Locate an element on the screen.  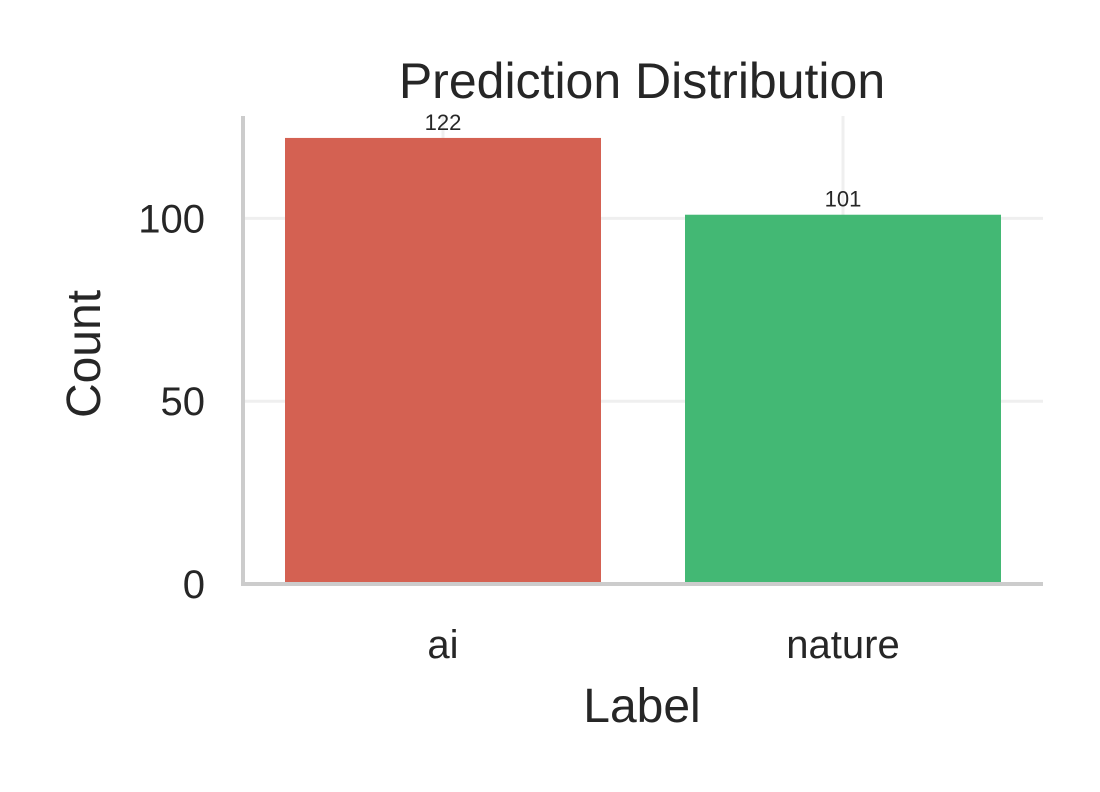
data-labels: 122 101 is located at coordinates (643, 161).